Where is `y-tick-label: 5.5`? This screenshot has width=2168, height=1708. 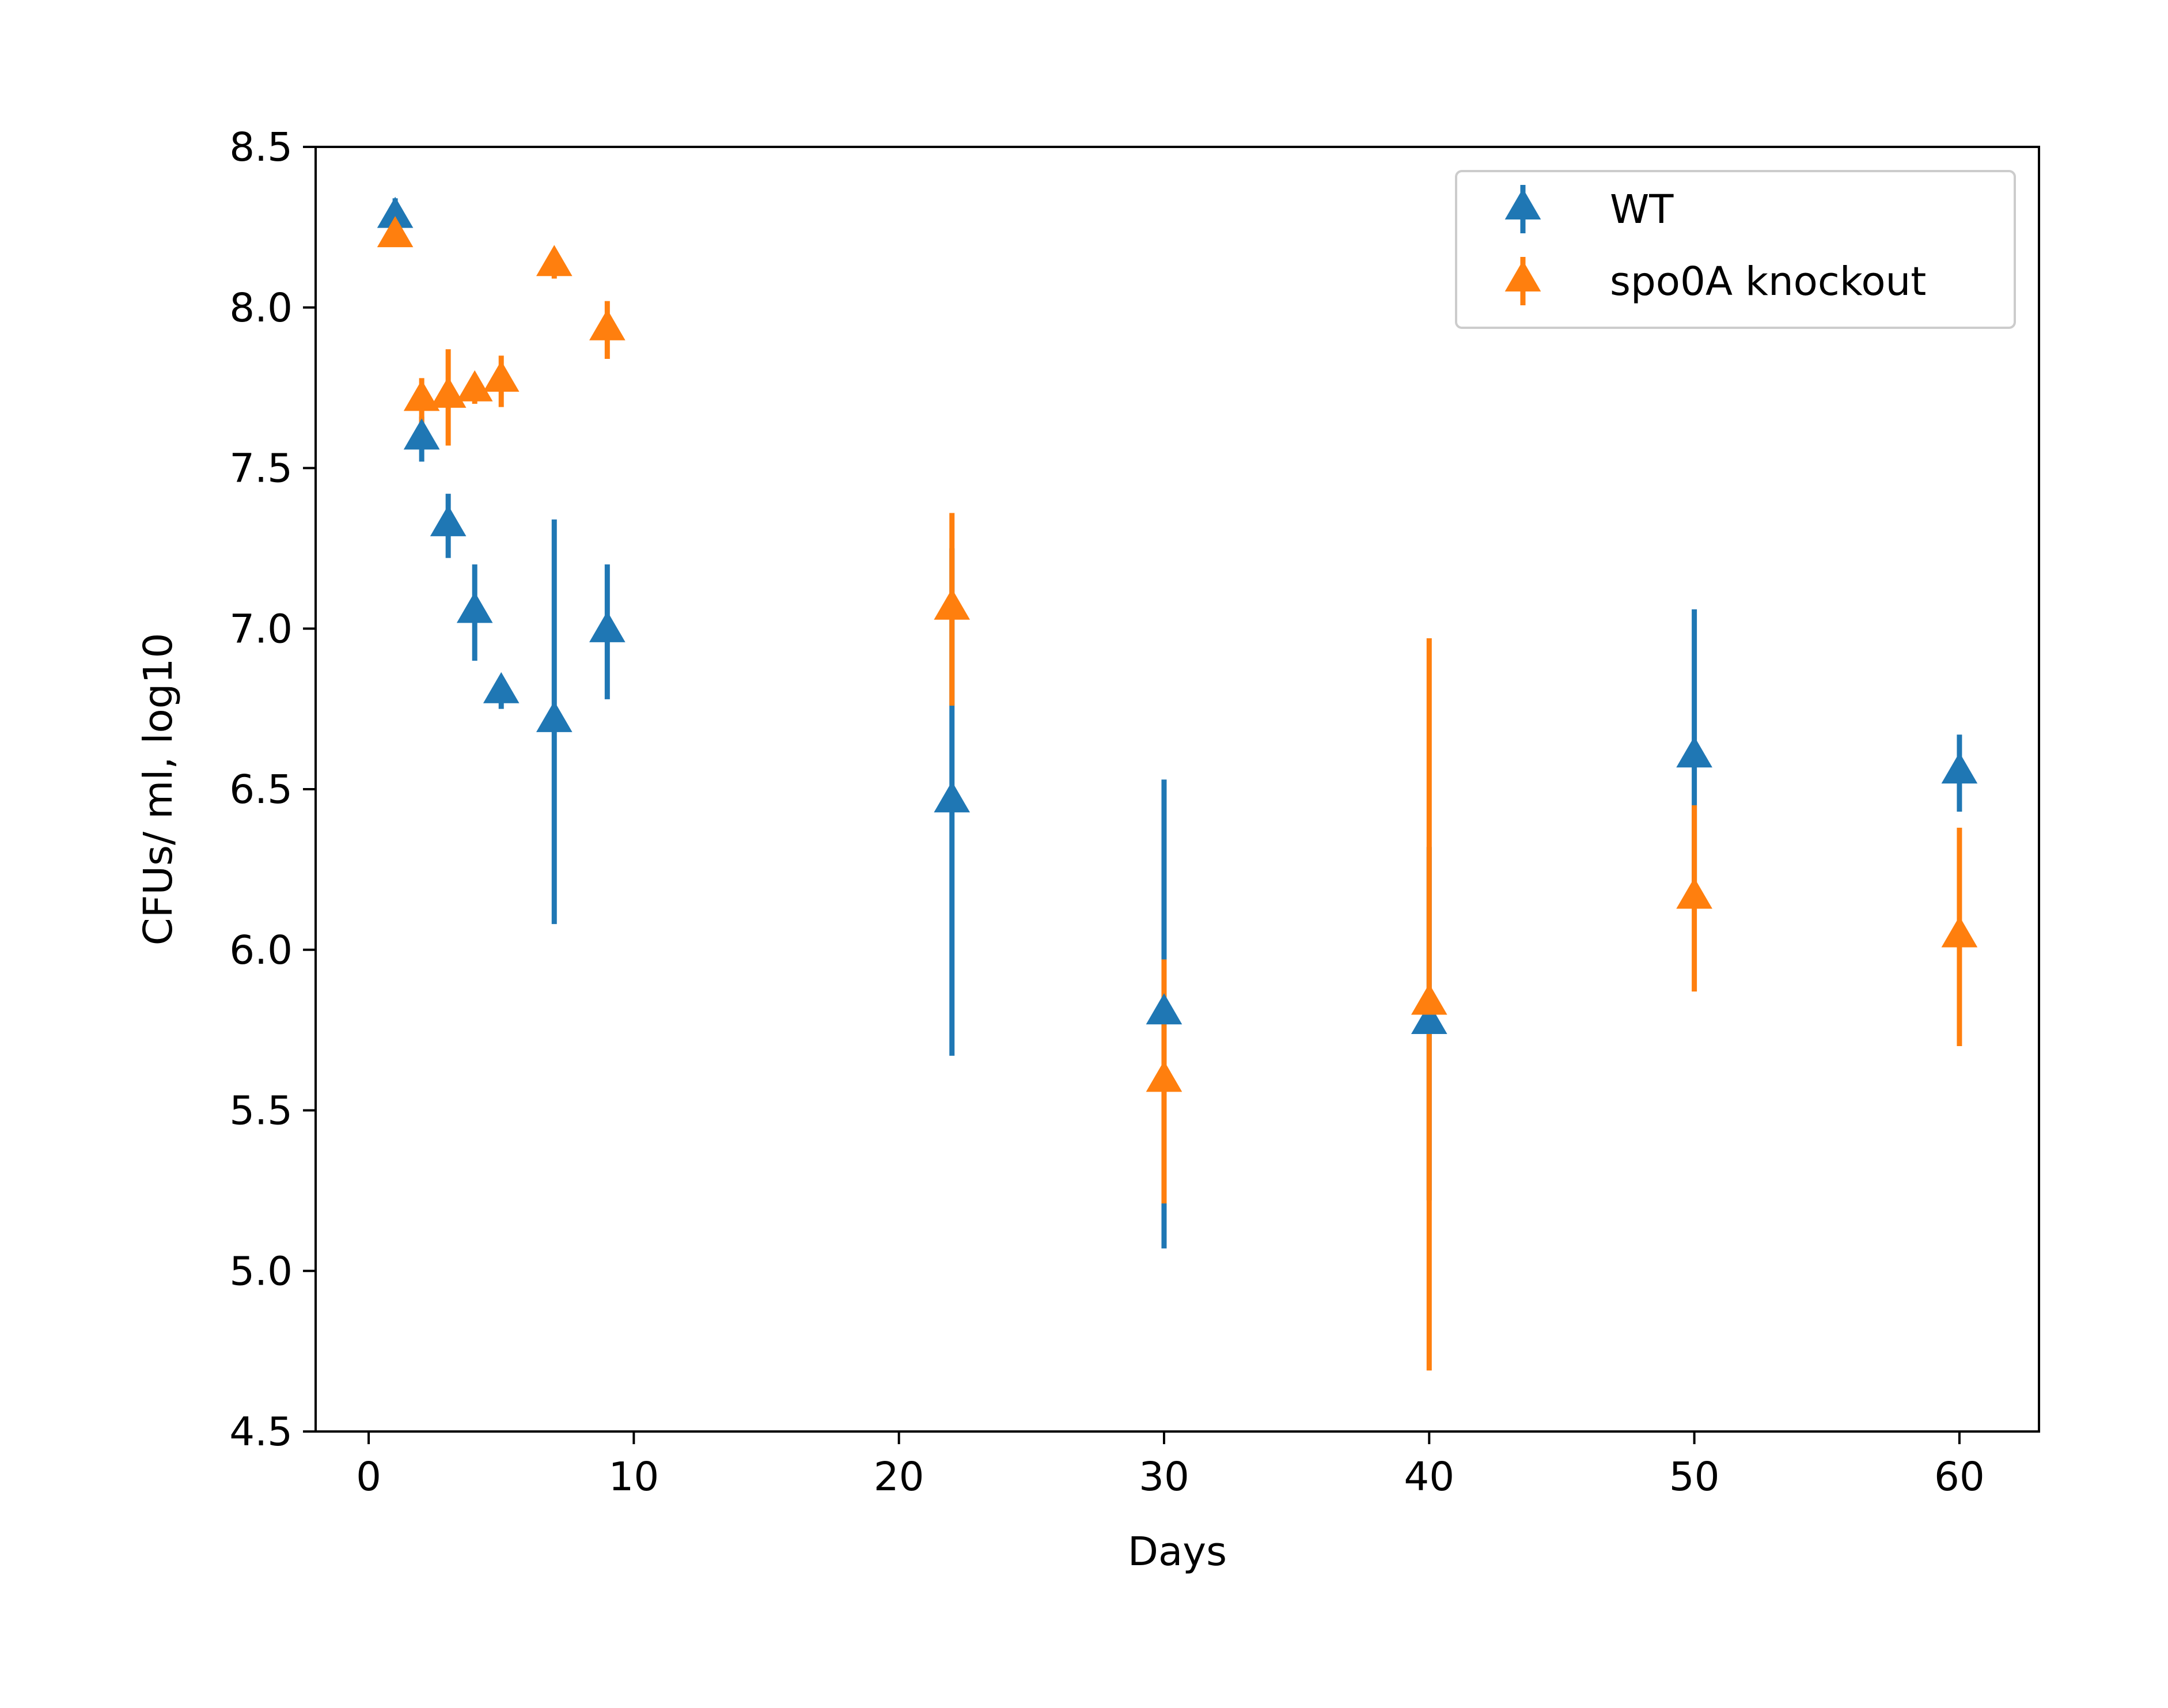 y-tick-label: 5.5 is located at coordinates (261, 1111).